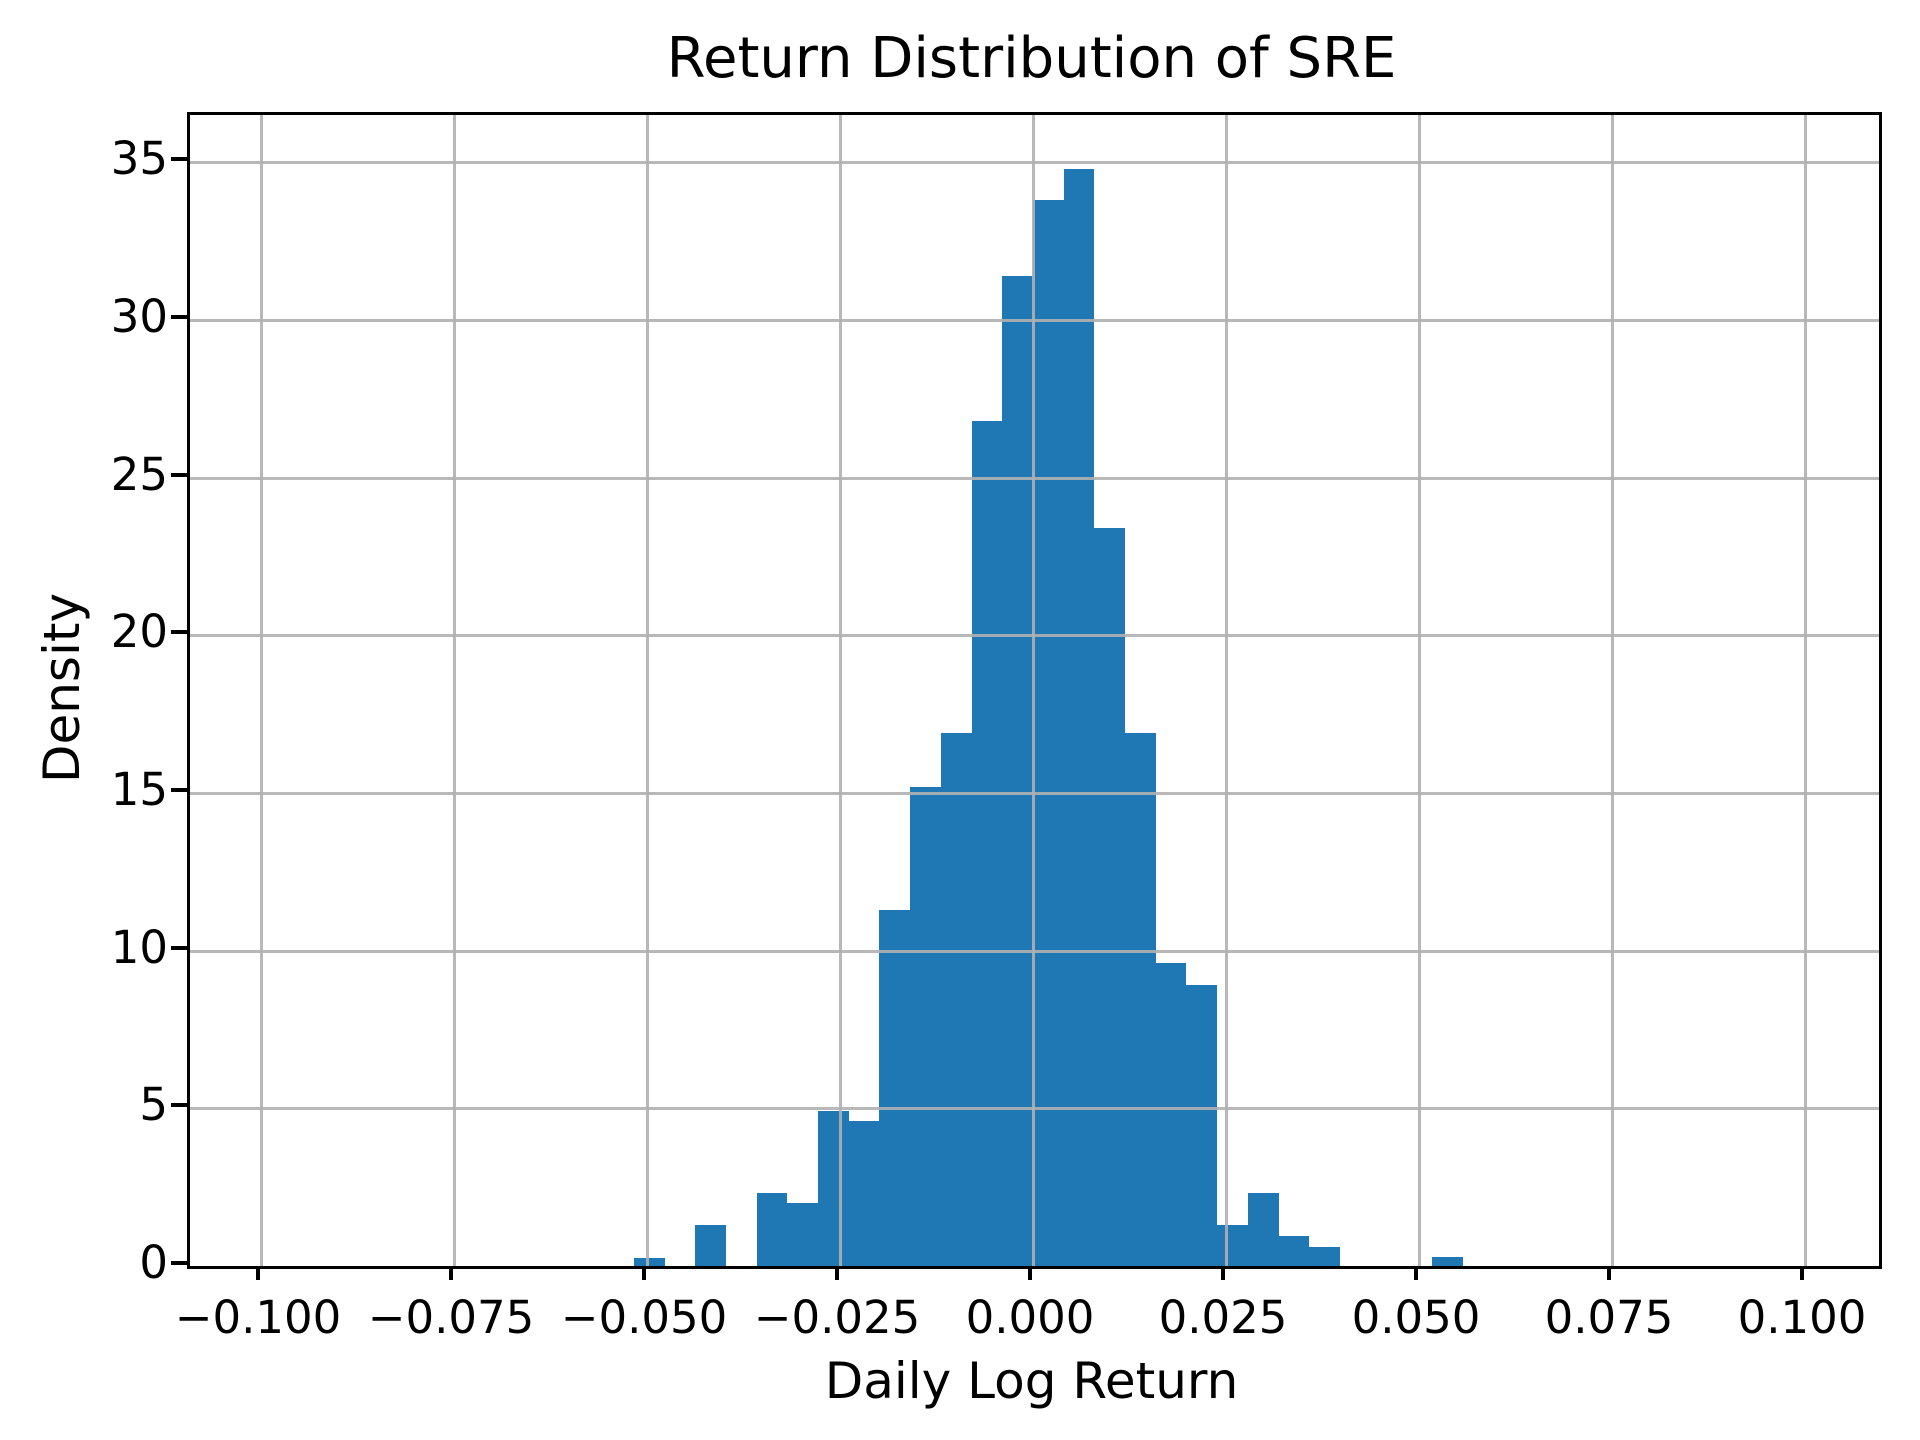 The width and height of the screenshot is (1920, 1440). What do you see at coordinates (139, 789) in the screenshot?
I see `y-tick-label: 15` at bounding box center [139, 789].